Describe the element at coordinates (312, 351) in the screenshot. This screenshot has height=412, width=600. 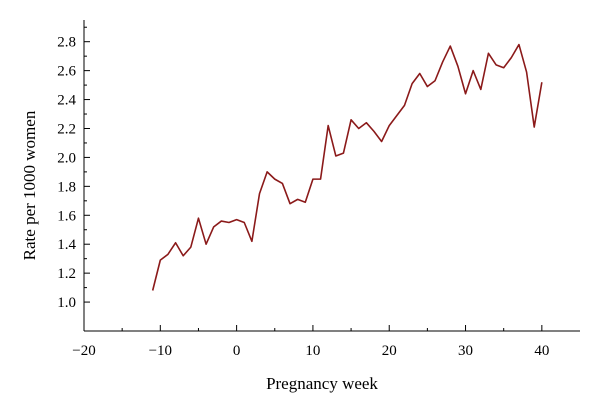
I see `x-tick-label: 10` at that location.